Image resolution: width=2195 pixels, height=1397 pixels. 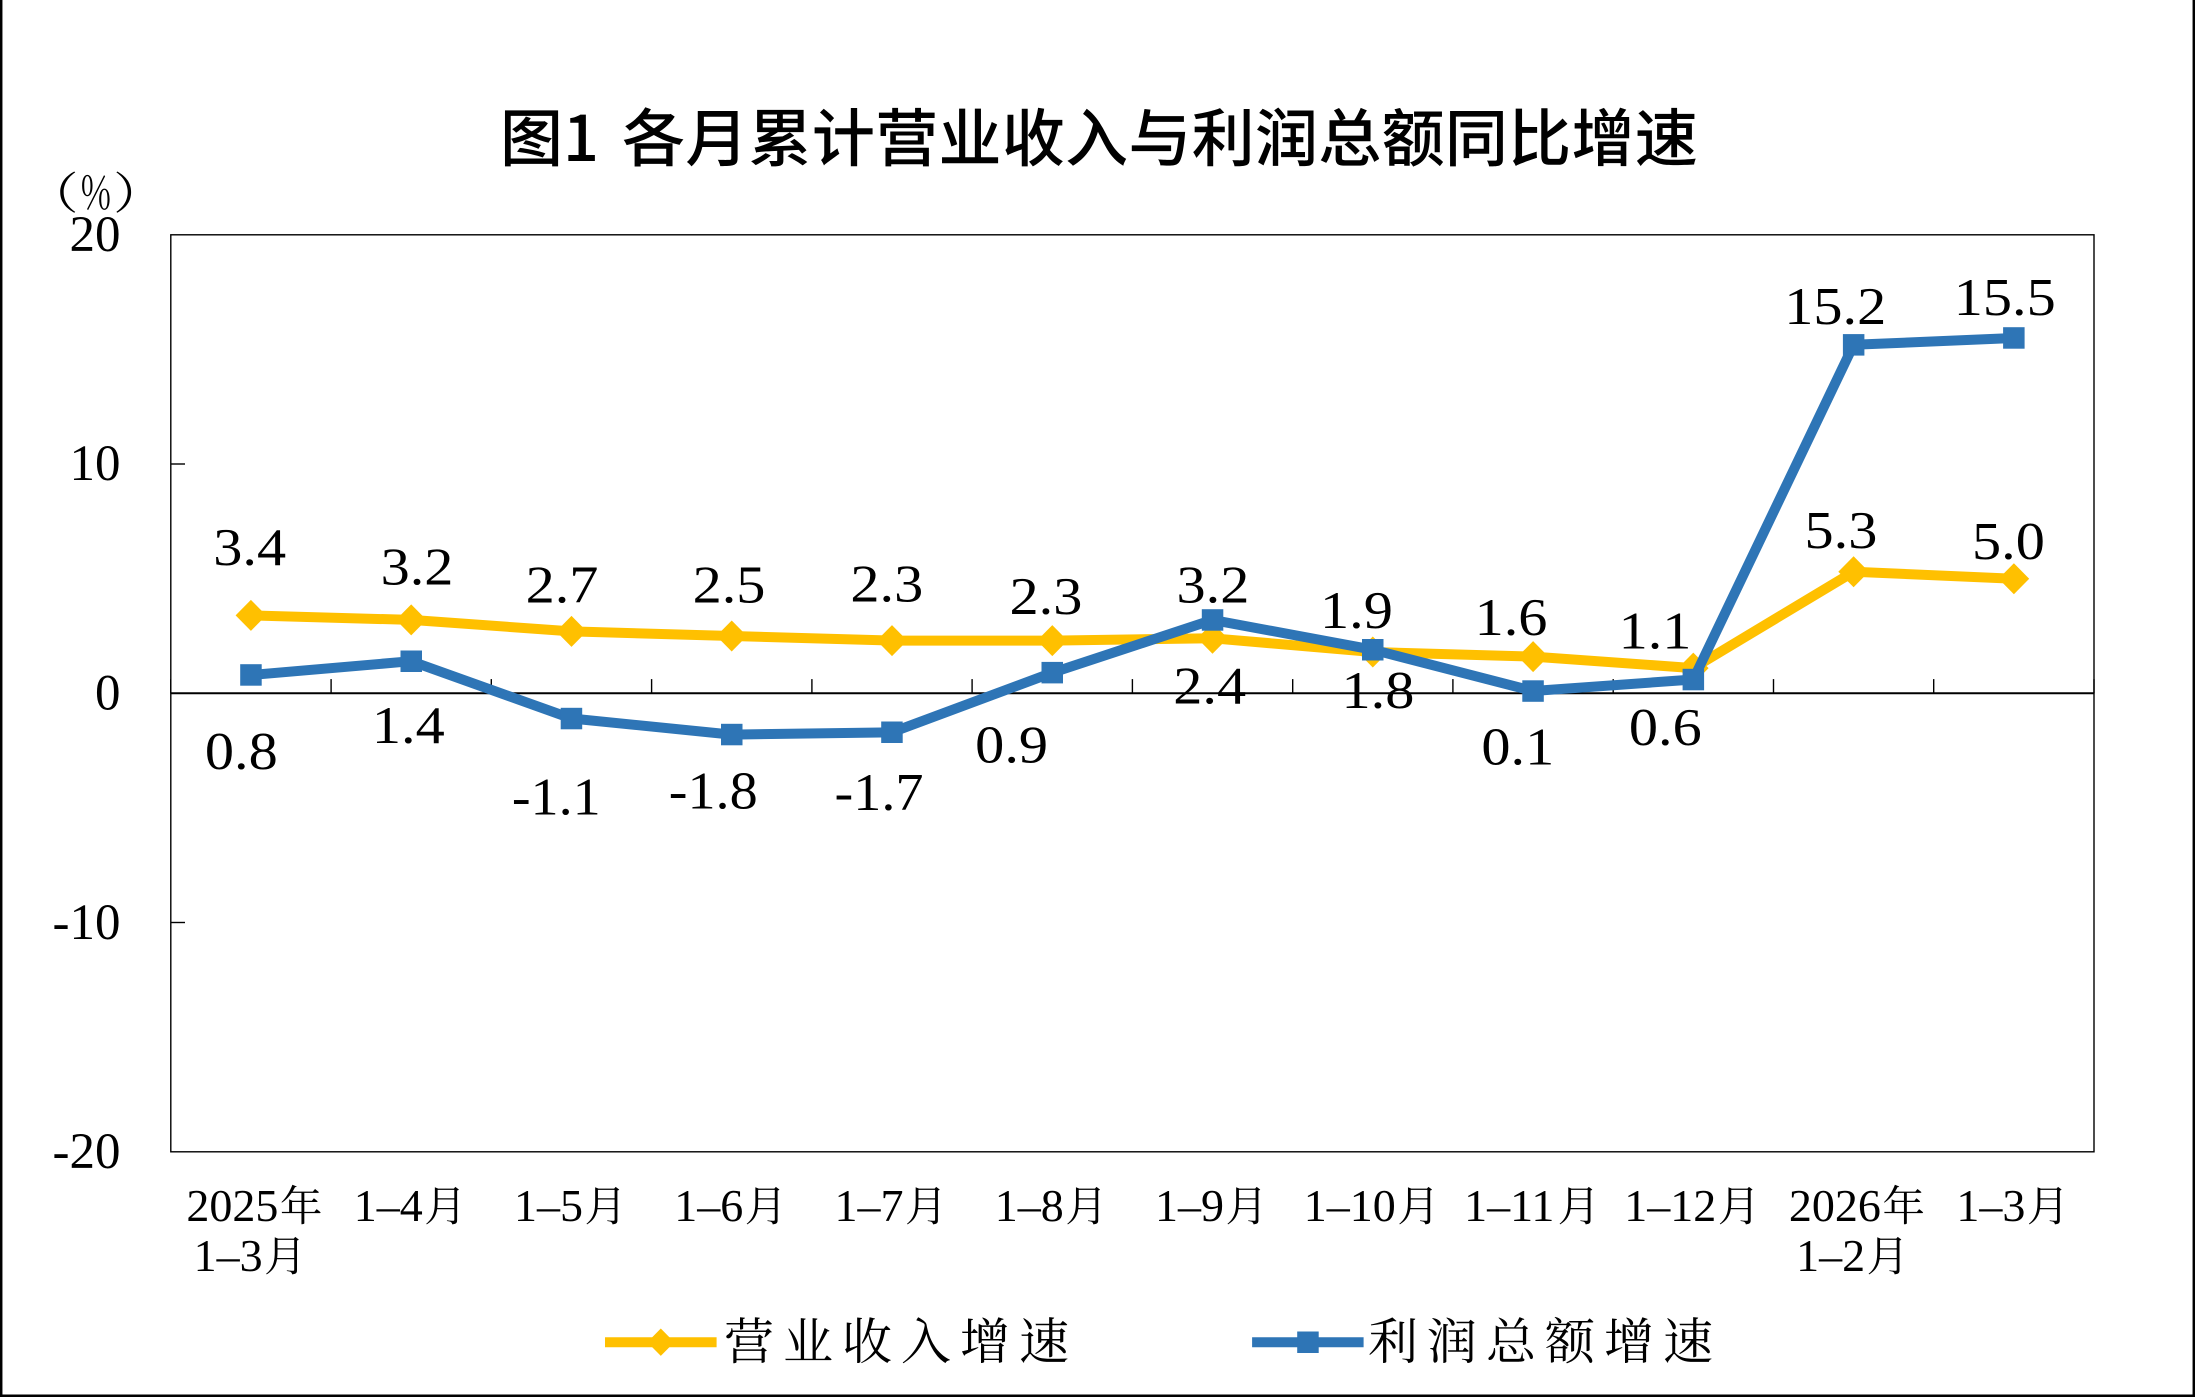 What do you see at coordinates (108, 694) in the screenshot?
I see `svg-text: 0` at bounding box center [108, 694].